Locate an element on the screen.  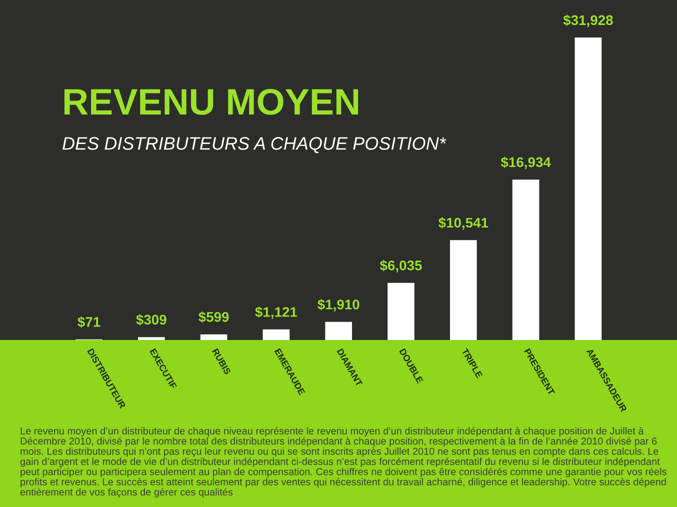
data-label: $309 is located at coordinates (151, 320).